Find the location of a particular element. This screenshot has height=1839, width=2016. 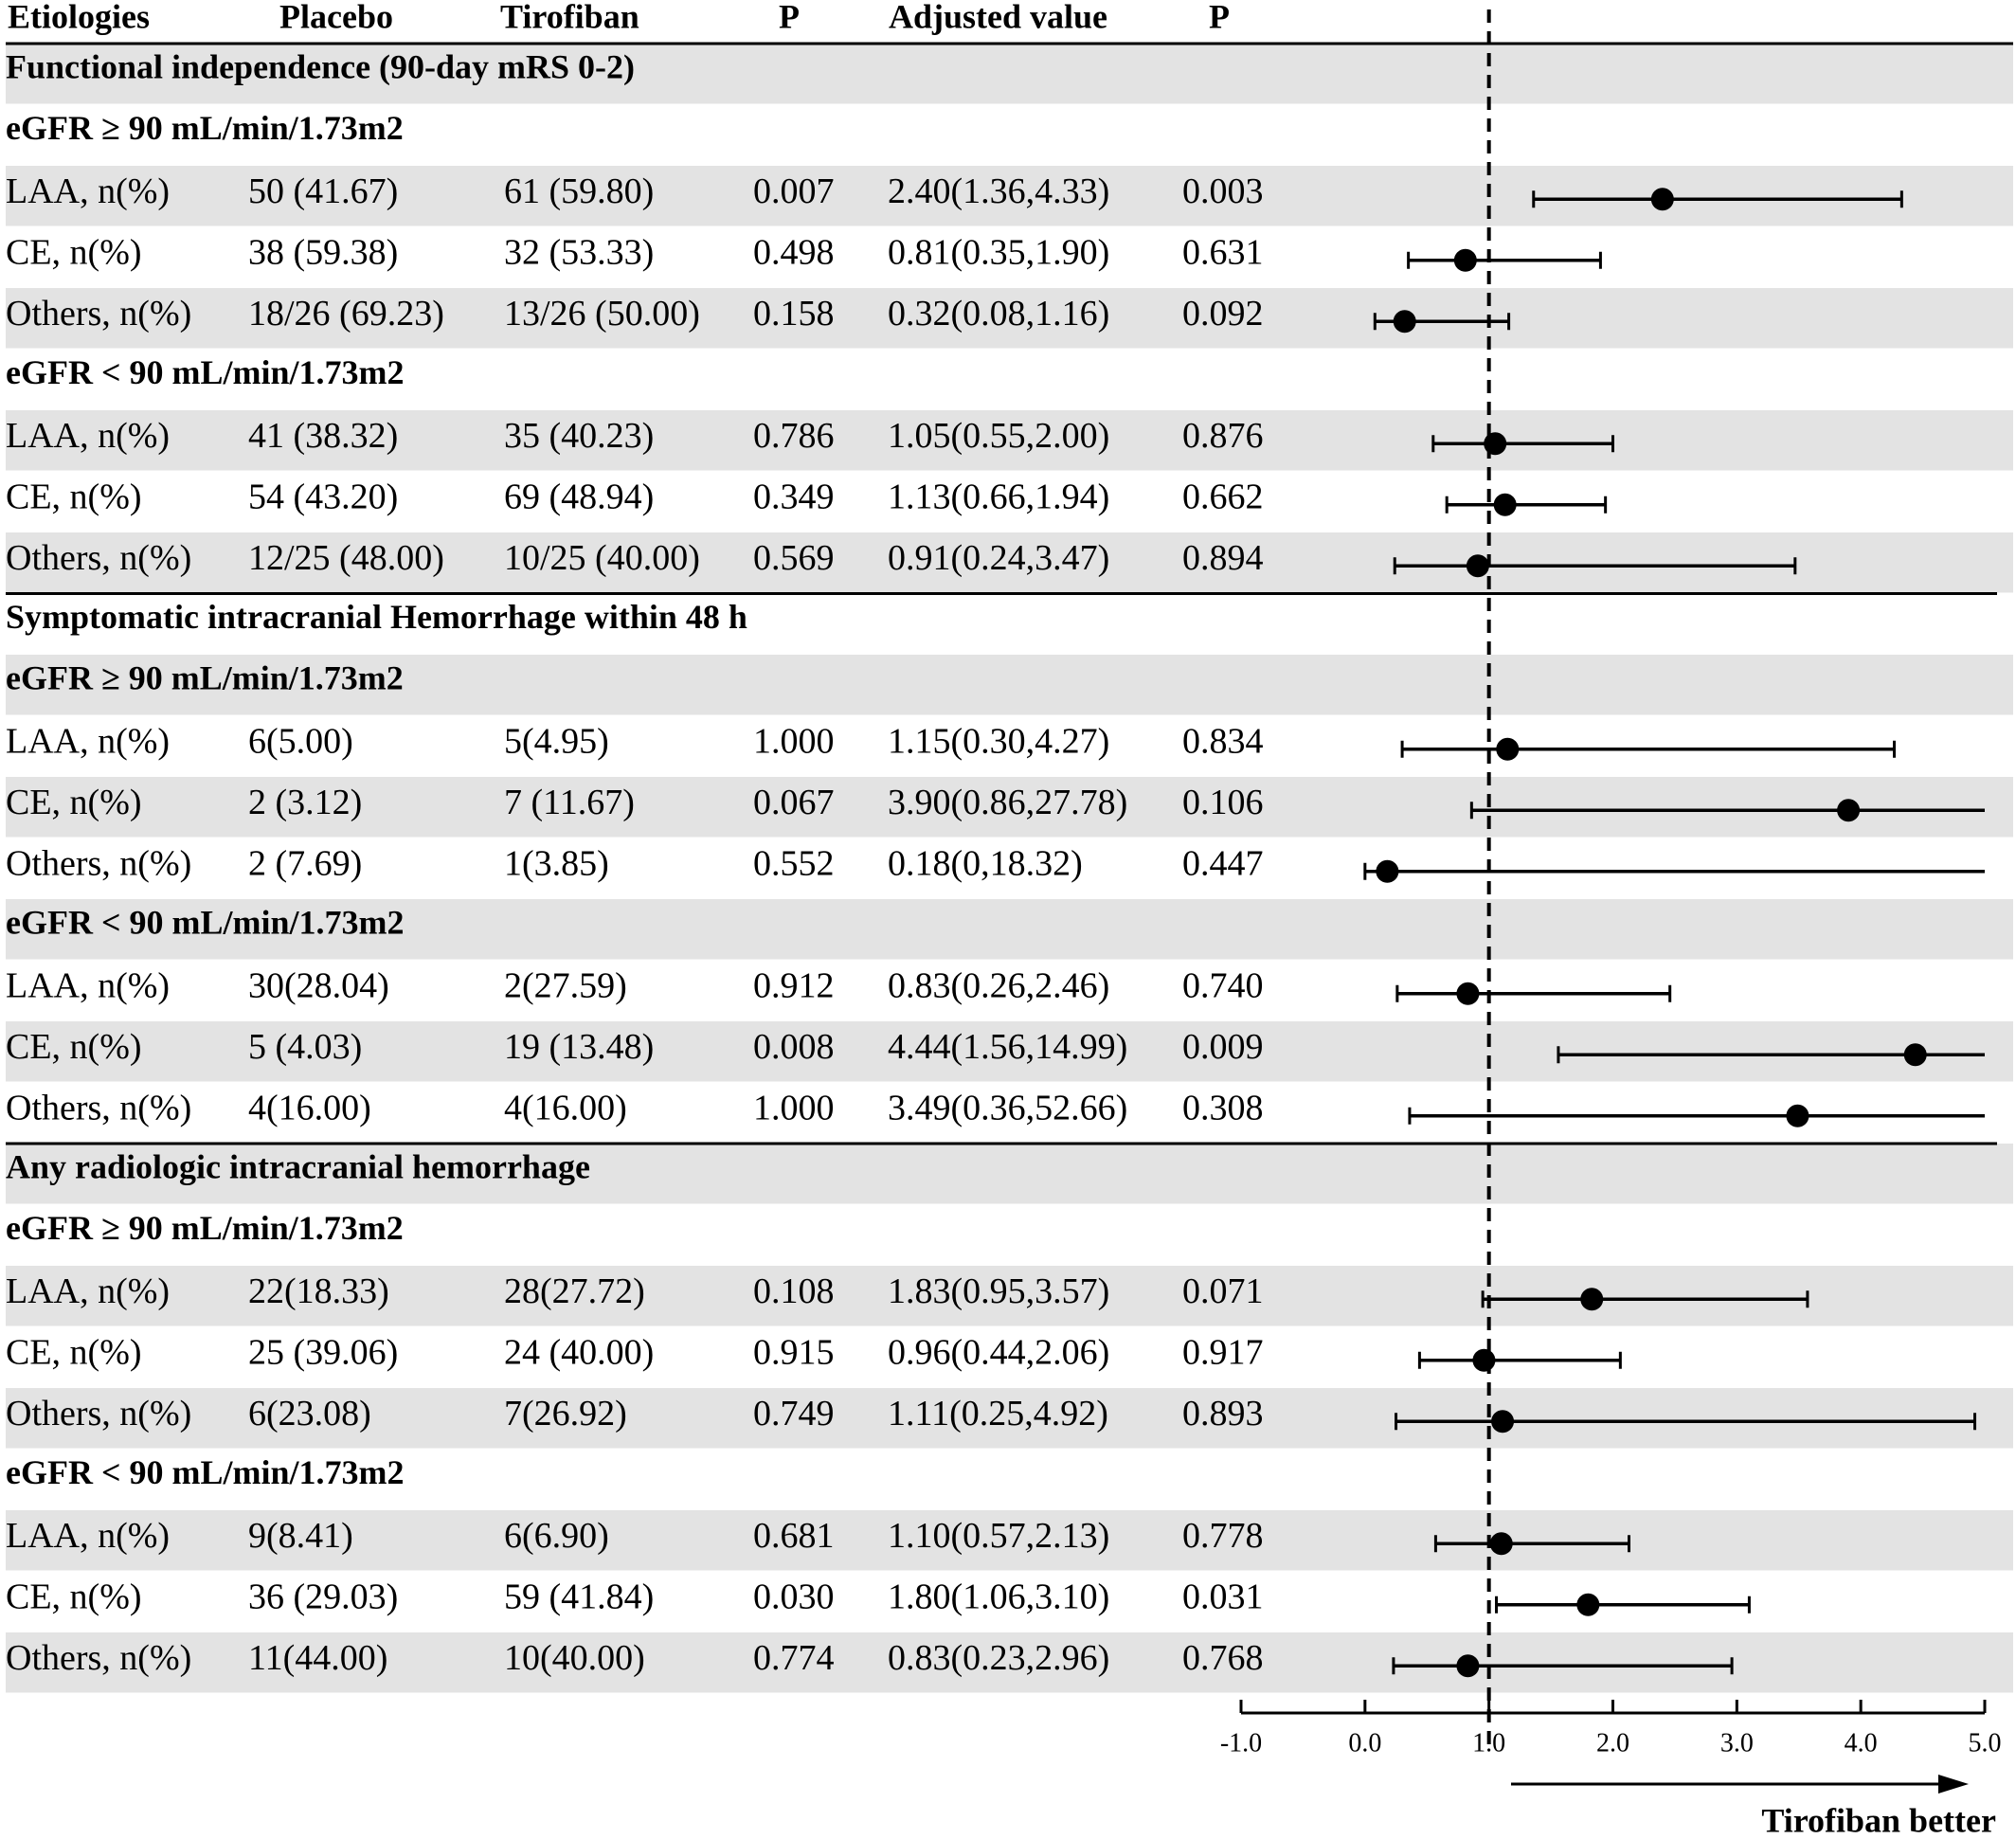

p-value: 0.349 is located at coordinates (794, 496).